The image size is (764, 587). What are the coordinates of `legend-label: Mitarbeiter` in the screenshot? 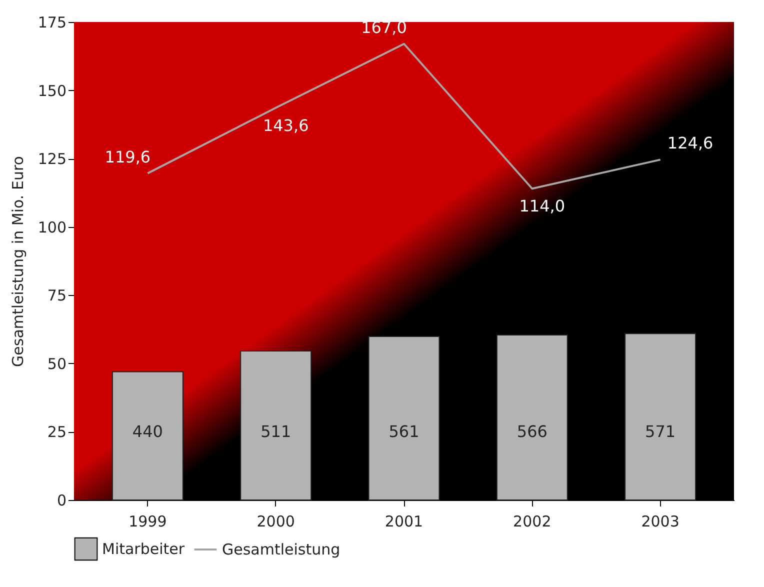 It's located at (144, 549).